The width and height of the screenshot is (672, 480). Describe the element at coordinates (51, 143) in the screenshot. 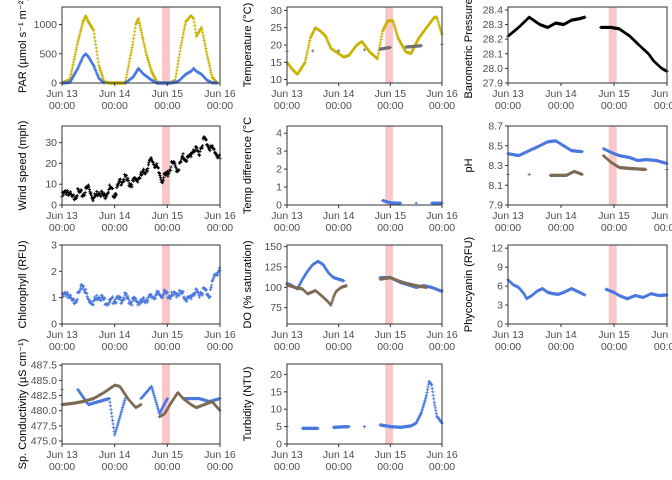

I see `y-tick-label: 30` at that location.